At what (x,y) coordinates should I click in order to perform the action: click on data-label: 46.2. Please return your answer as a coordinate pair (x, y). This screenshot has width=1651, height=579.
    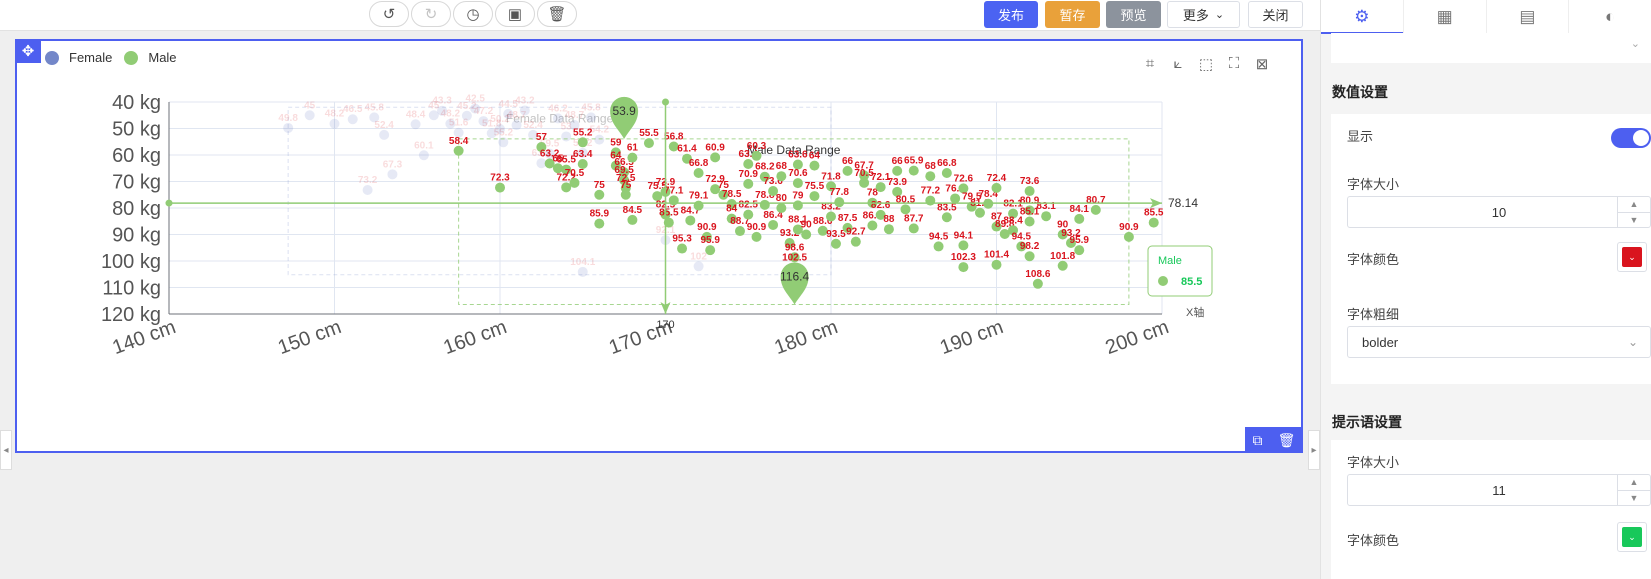
    Looking at the image, I should click on (558, 108).